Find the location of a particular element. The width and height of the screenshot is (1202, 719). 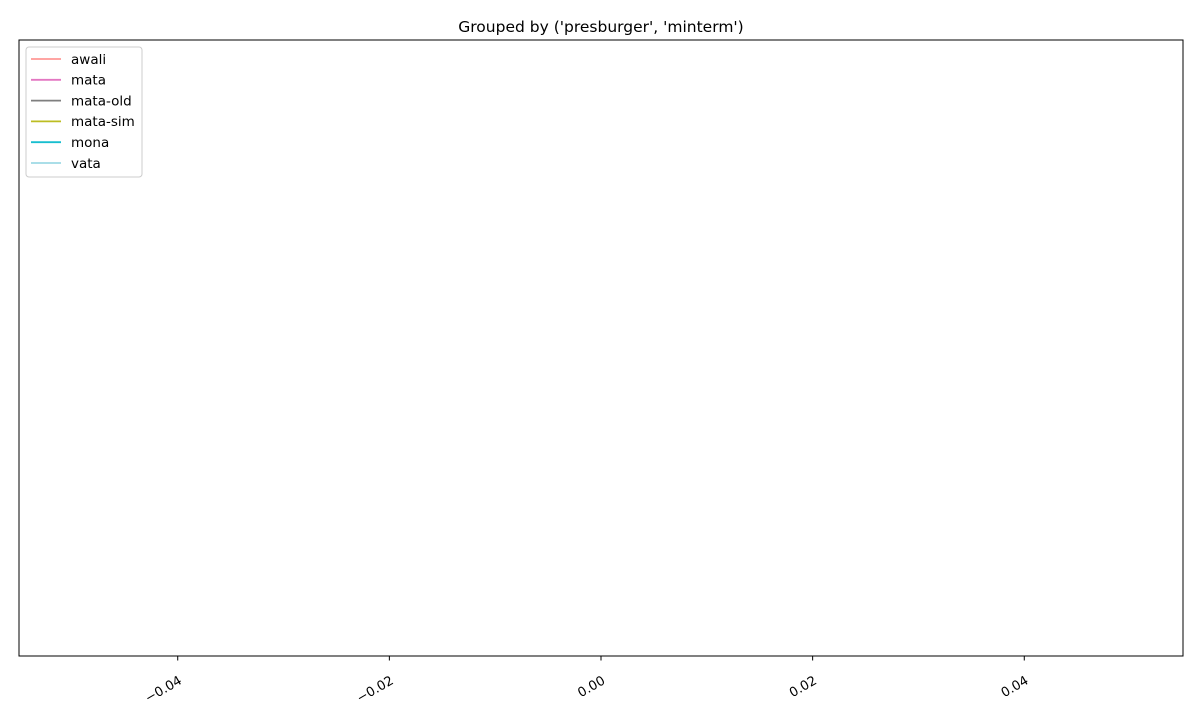

legend-label-awali: awali is located at coordinates (88, 60).